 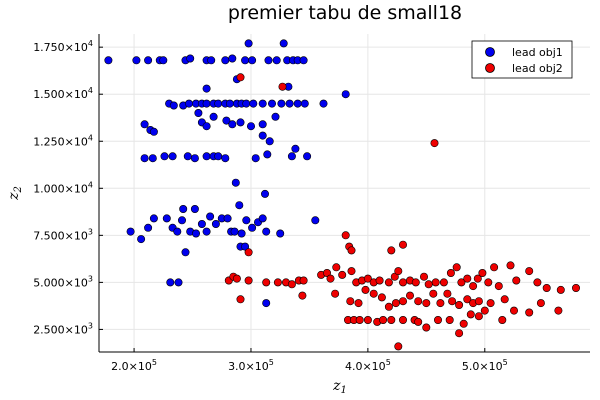 What do you see at coordinates (134, 365) in the screenshot?
I see `x-tick-label: 2.0×105` at bounding box center [134, 365].